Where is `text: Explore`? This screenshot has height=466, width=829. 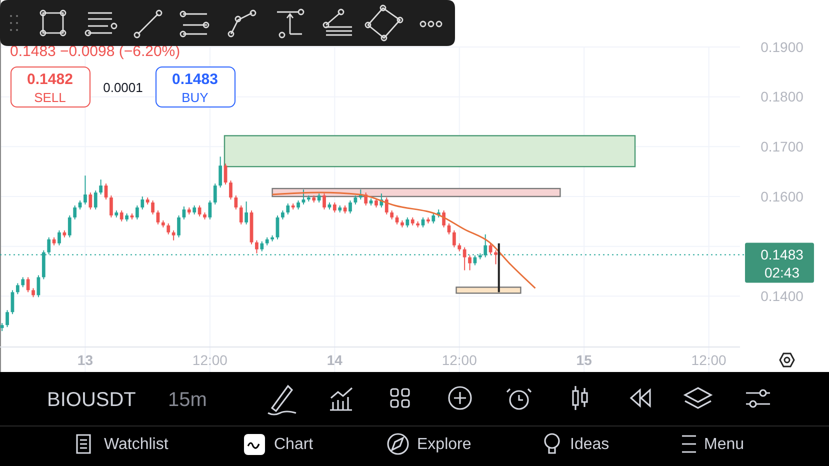
text: Explore is located at coordinates (444, 444).